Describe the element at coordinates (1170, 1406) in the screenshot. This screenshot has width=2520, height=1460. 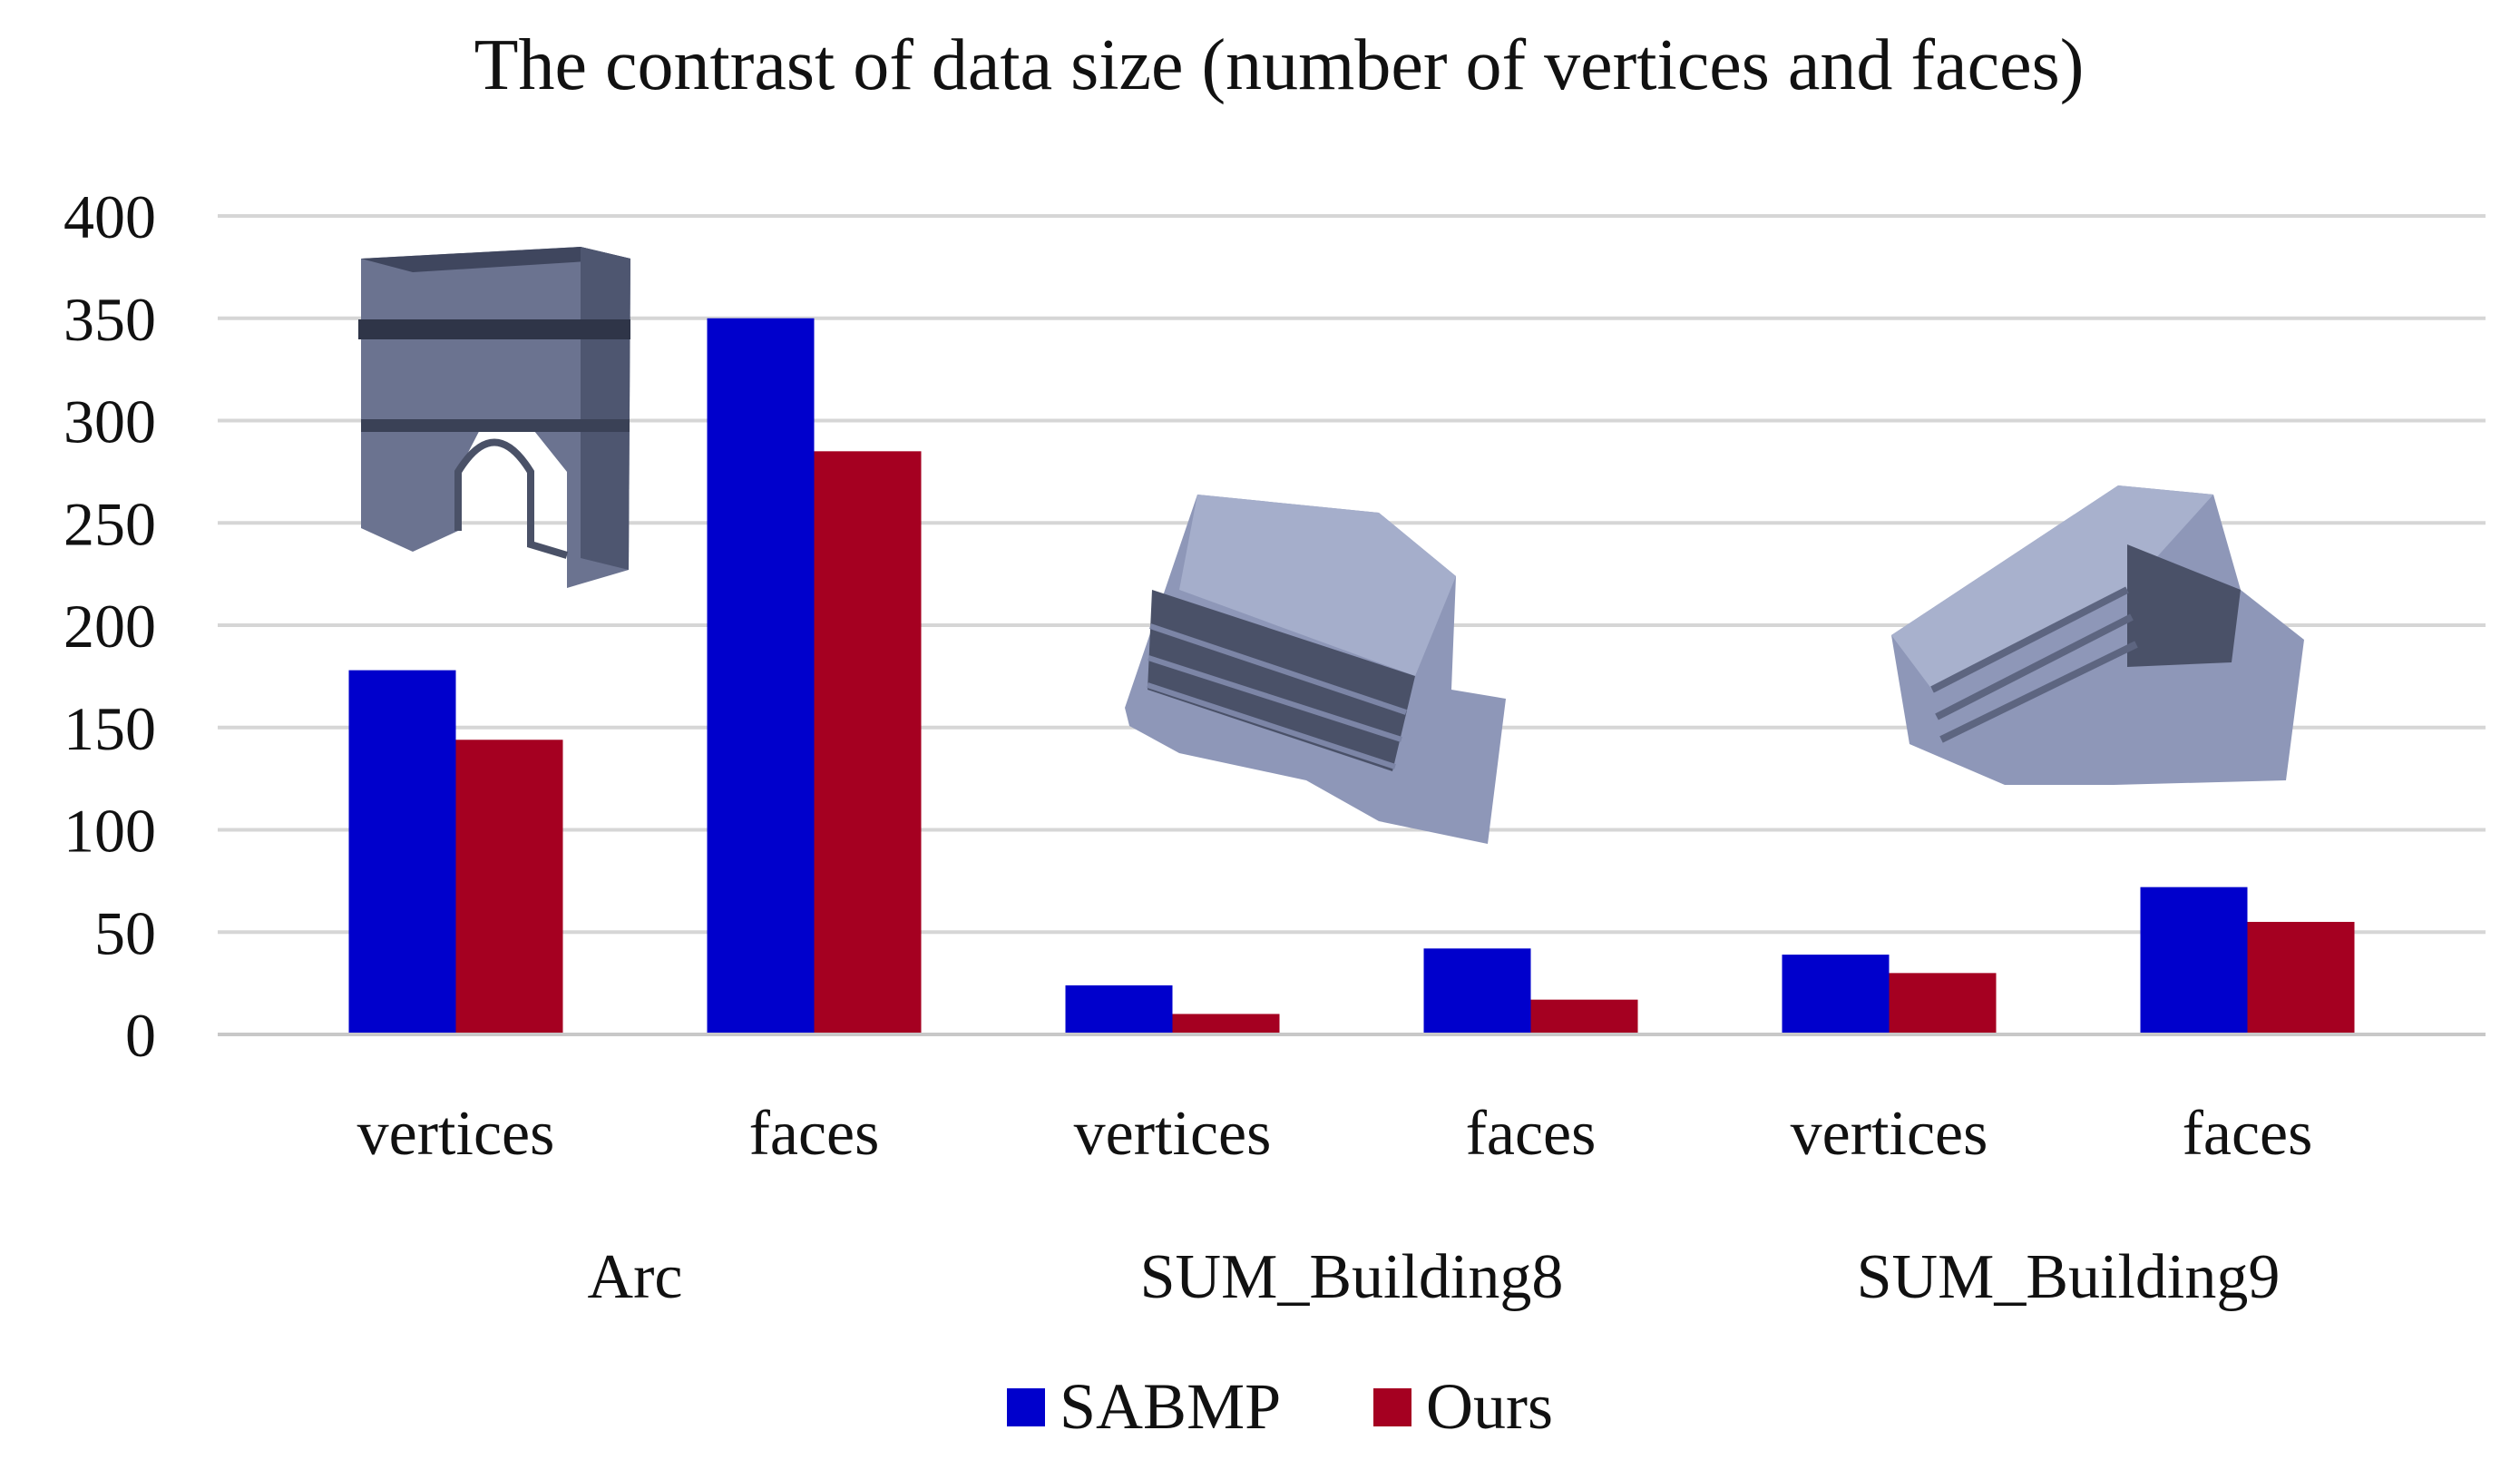
I see `legend-label-sabmp: SABMP` at that location.